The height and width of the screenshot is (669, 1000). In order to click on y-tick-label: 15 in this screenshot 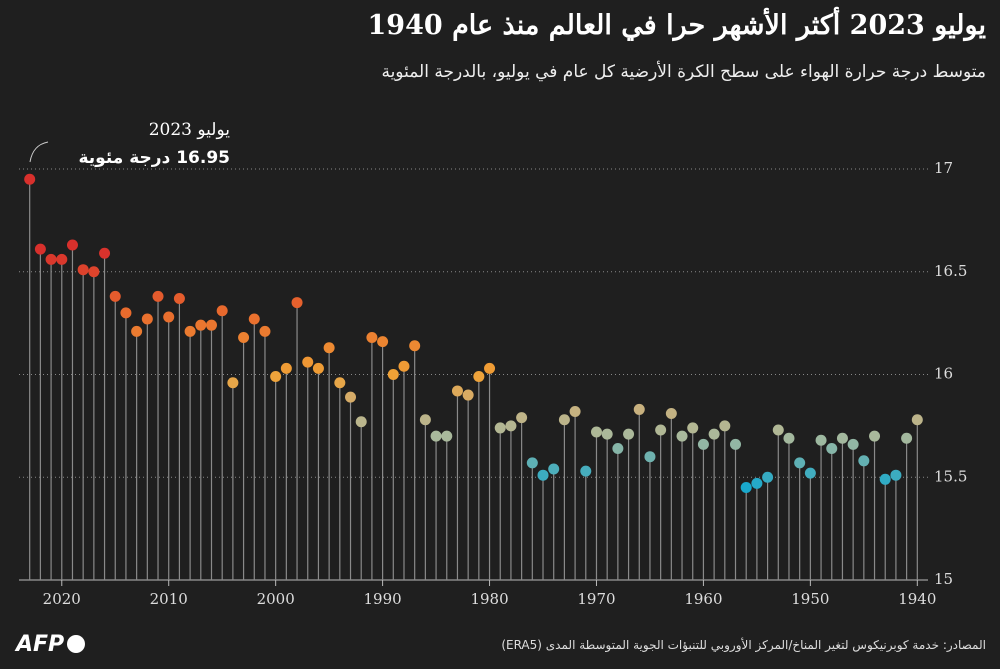, I will do `click(943, 579)`.